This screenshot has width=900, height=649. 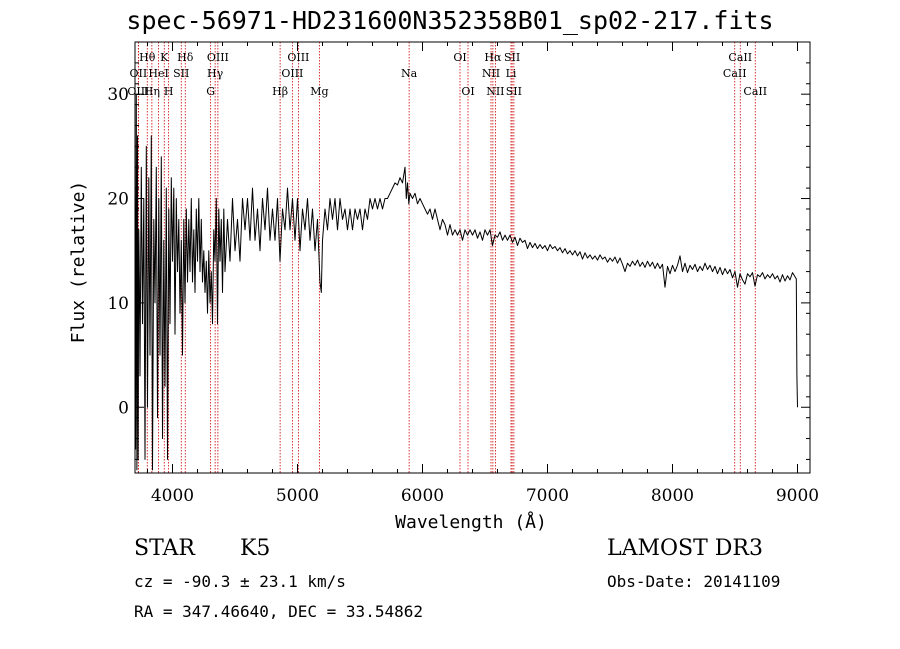 I want to click on line-marker-label: Hα, so click(x=493, y=57).